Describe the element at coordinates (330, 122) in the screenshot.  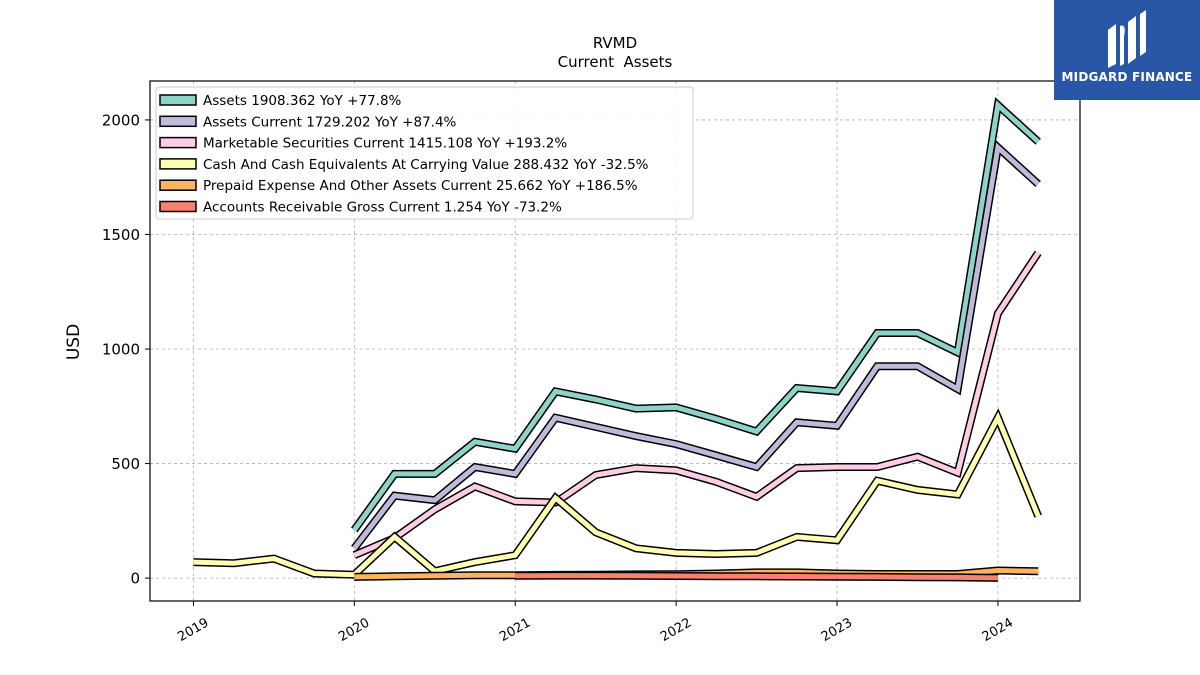
I see `legend-label-1: Assets Current 1729.202 YoY +87.4%` at that location.